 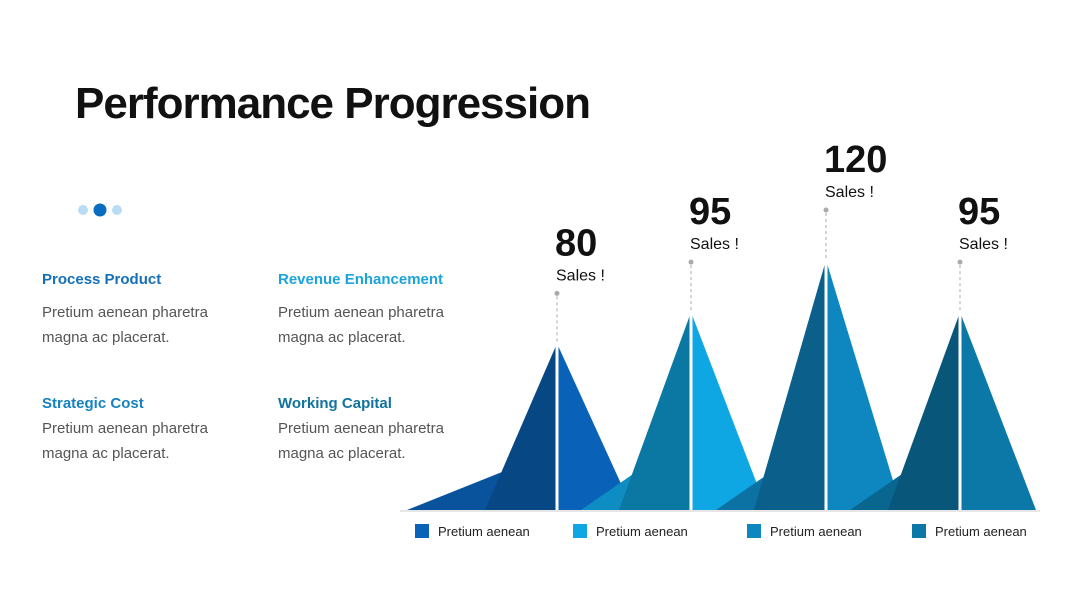 I want to click on item-heading: Strategic Cost, so click(x=93, y=403).